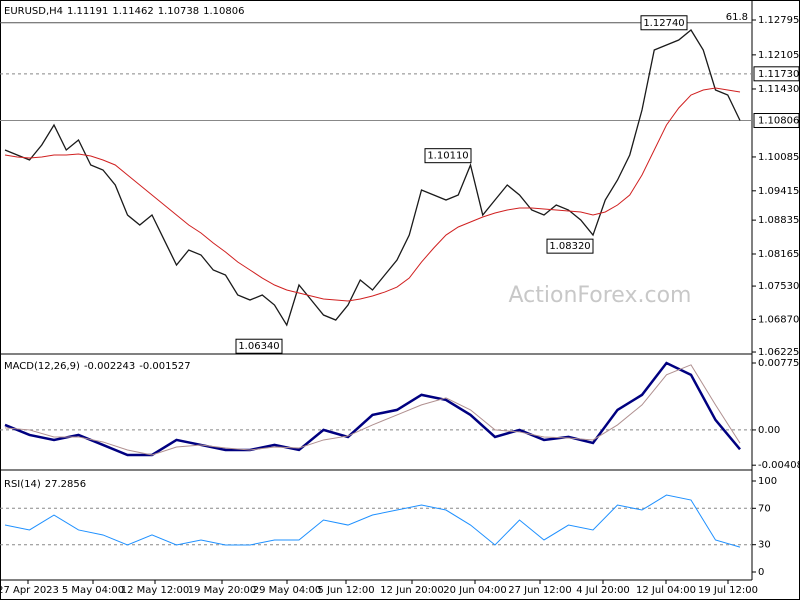 This screenshot has height=600, width=800. I want to click on watermark: ActionForex.com, so click(600, 295).